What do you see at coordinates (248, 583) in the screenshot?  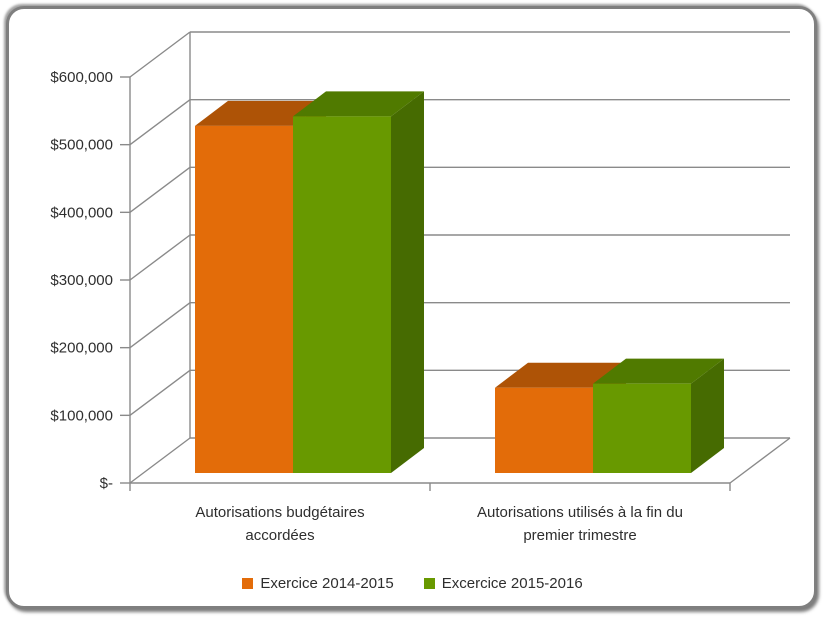 I see `legend-swatch-orange` at bounding box center [248, 583].